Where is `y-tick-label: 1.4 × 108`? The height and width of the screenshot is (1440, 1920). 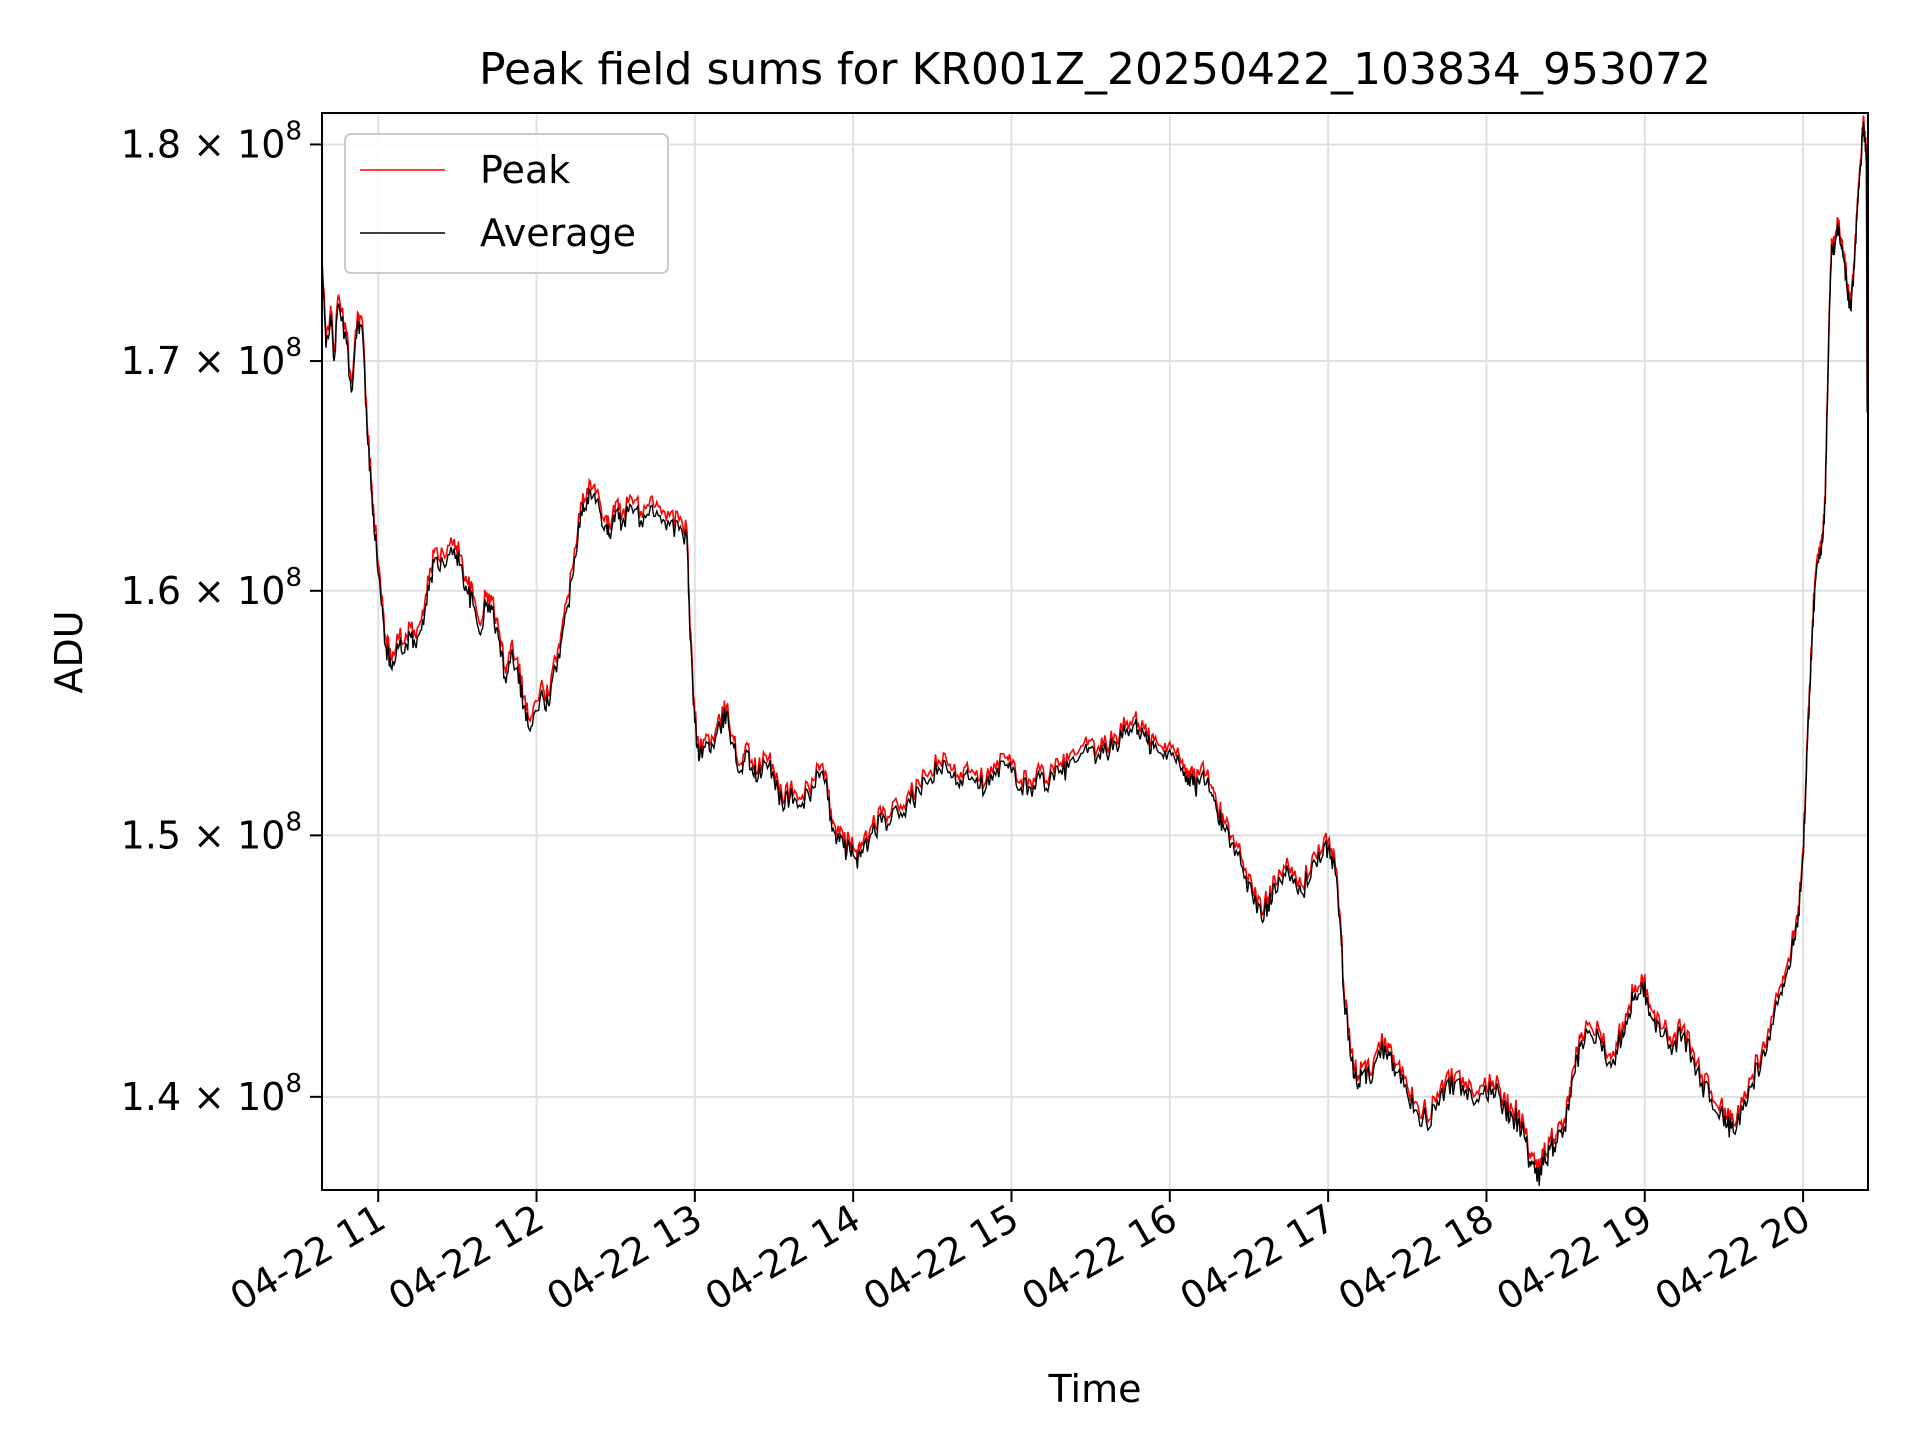 y-tick-label: 1.4 × 108 is located at coordinates (211, 1094).